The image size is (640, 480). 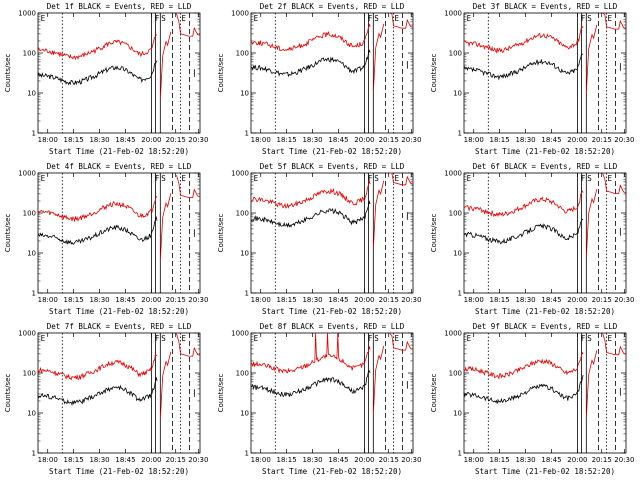 What do you see at coordinates (545, 326) in the screenshot?
I see `chart-title: Det 9f BLACK = Events, RED = LLD` at bounding box center [545, 326].